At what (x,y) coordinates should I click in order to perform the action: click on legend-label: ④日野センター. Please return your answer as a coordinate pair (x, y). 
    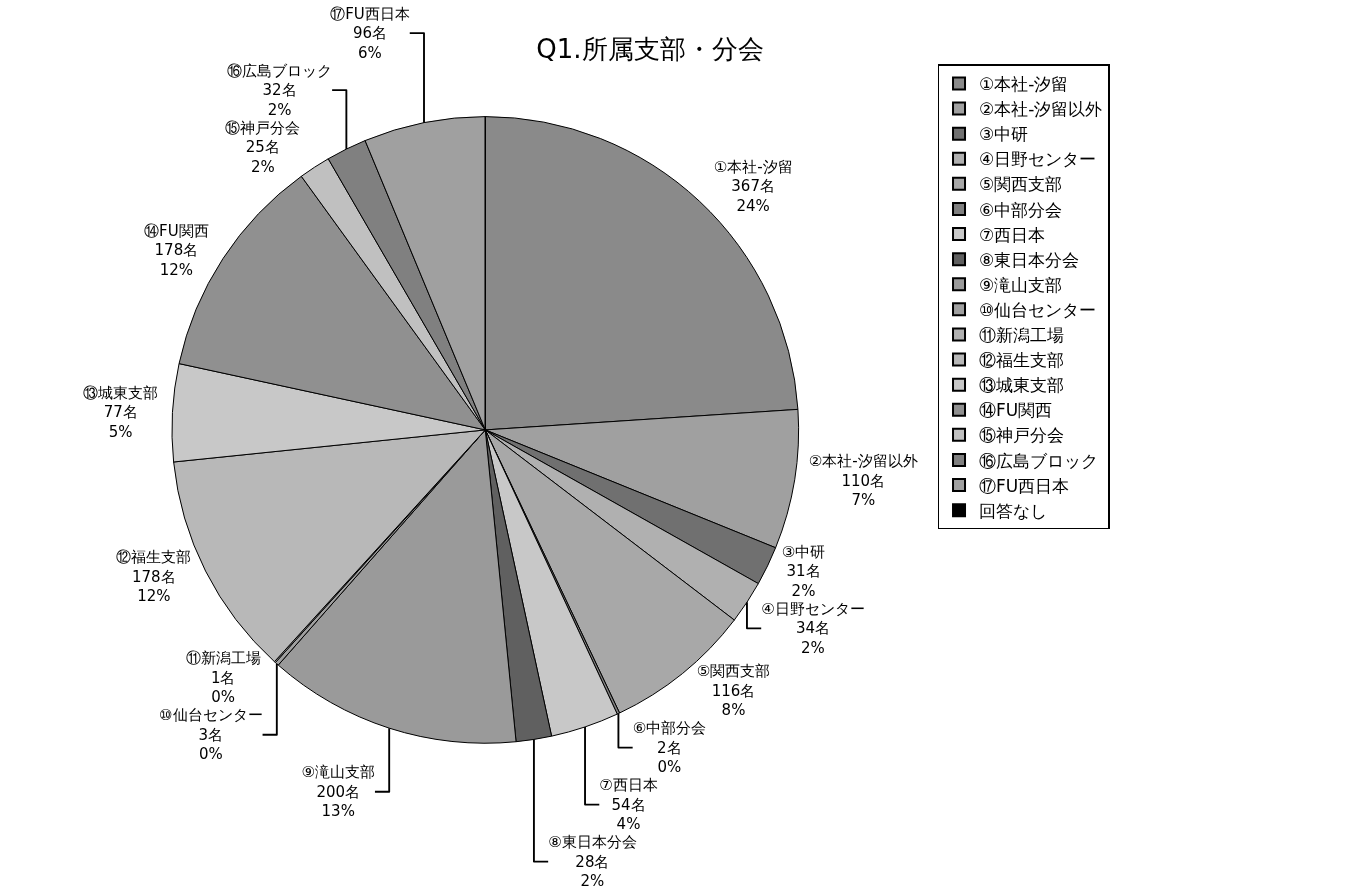
    Looking at the image, I should click on (1038, 159).